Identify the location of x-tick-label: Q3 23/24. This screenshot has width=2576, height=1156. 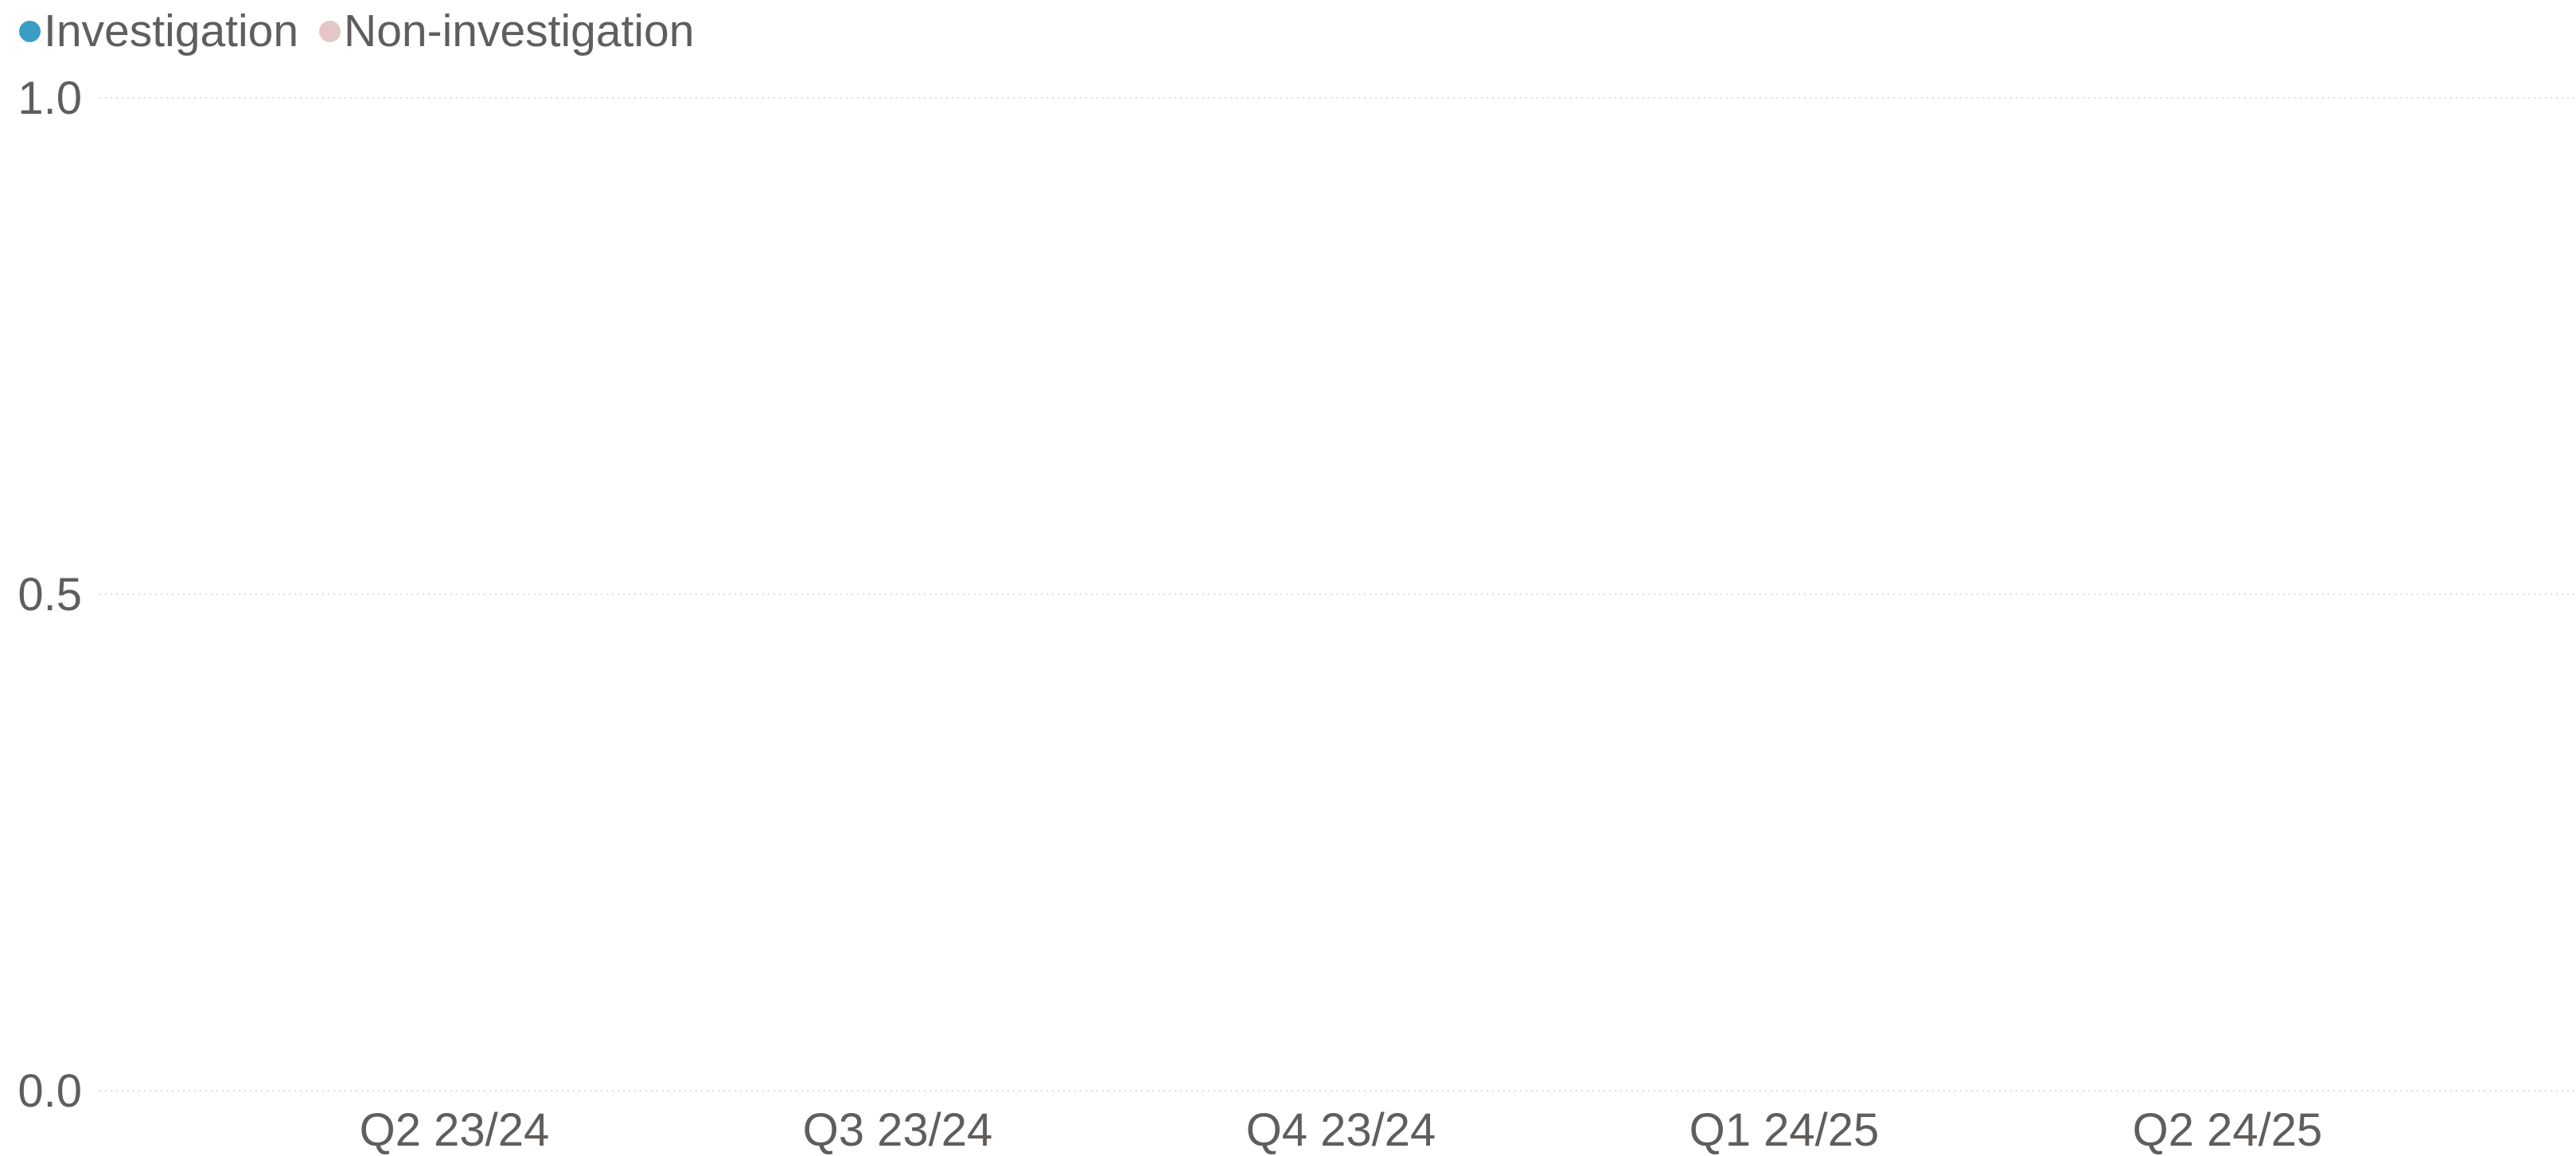
(898, 1130).